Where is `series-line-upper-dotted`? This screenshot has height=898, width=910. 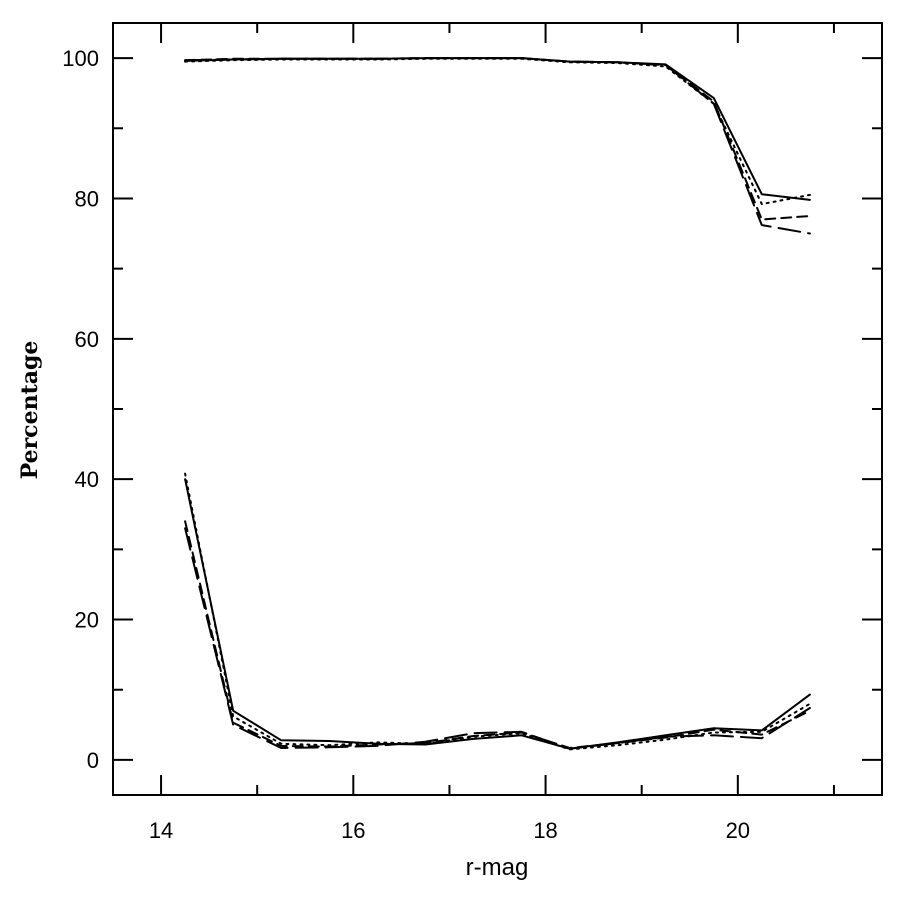 series-line-upper-dotted is located at coordinates (497, 131).